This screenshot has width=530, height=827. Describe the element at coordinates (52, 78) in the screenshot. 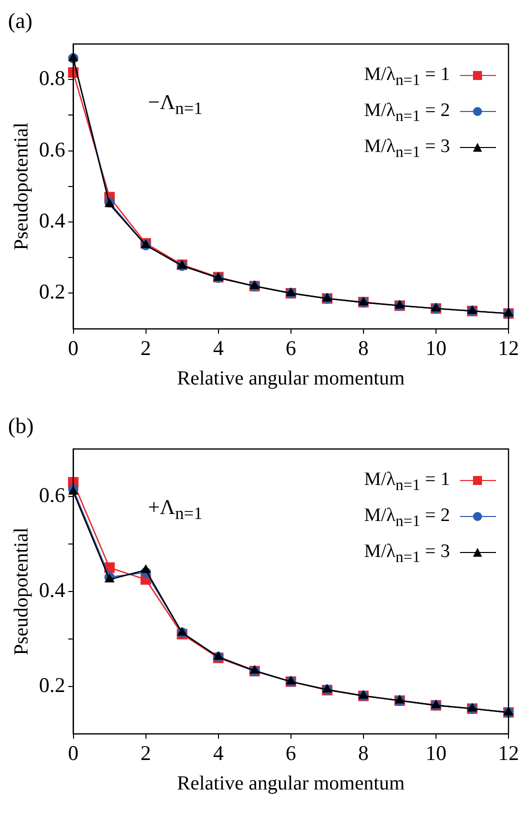

I see `y-tick-label: 0.8` at that location.